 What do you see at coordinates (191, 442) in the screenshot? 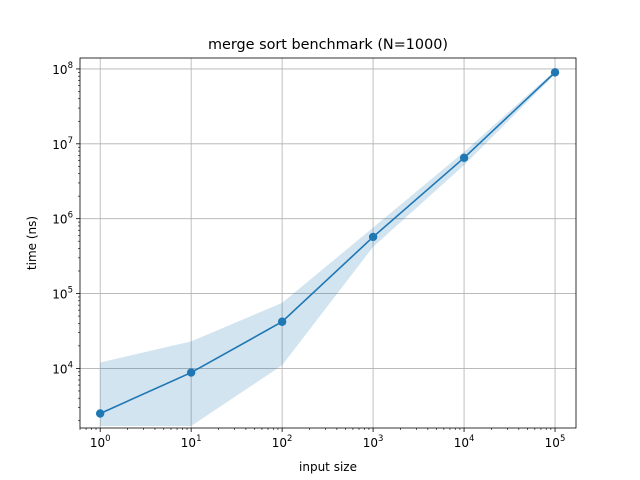
I see `x-tick-label: 10¹` at bounding box center [191, 442].